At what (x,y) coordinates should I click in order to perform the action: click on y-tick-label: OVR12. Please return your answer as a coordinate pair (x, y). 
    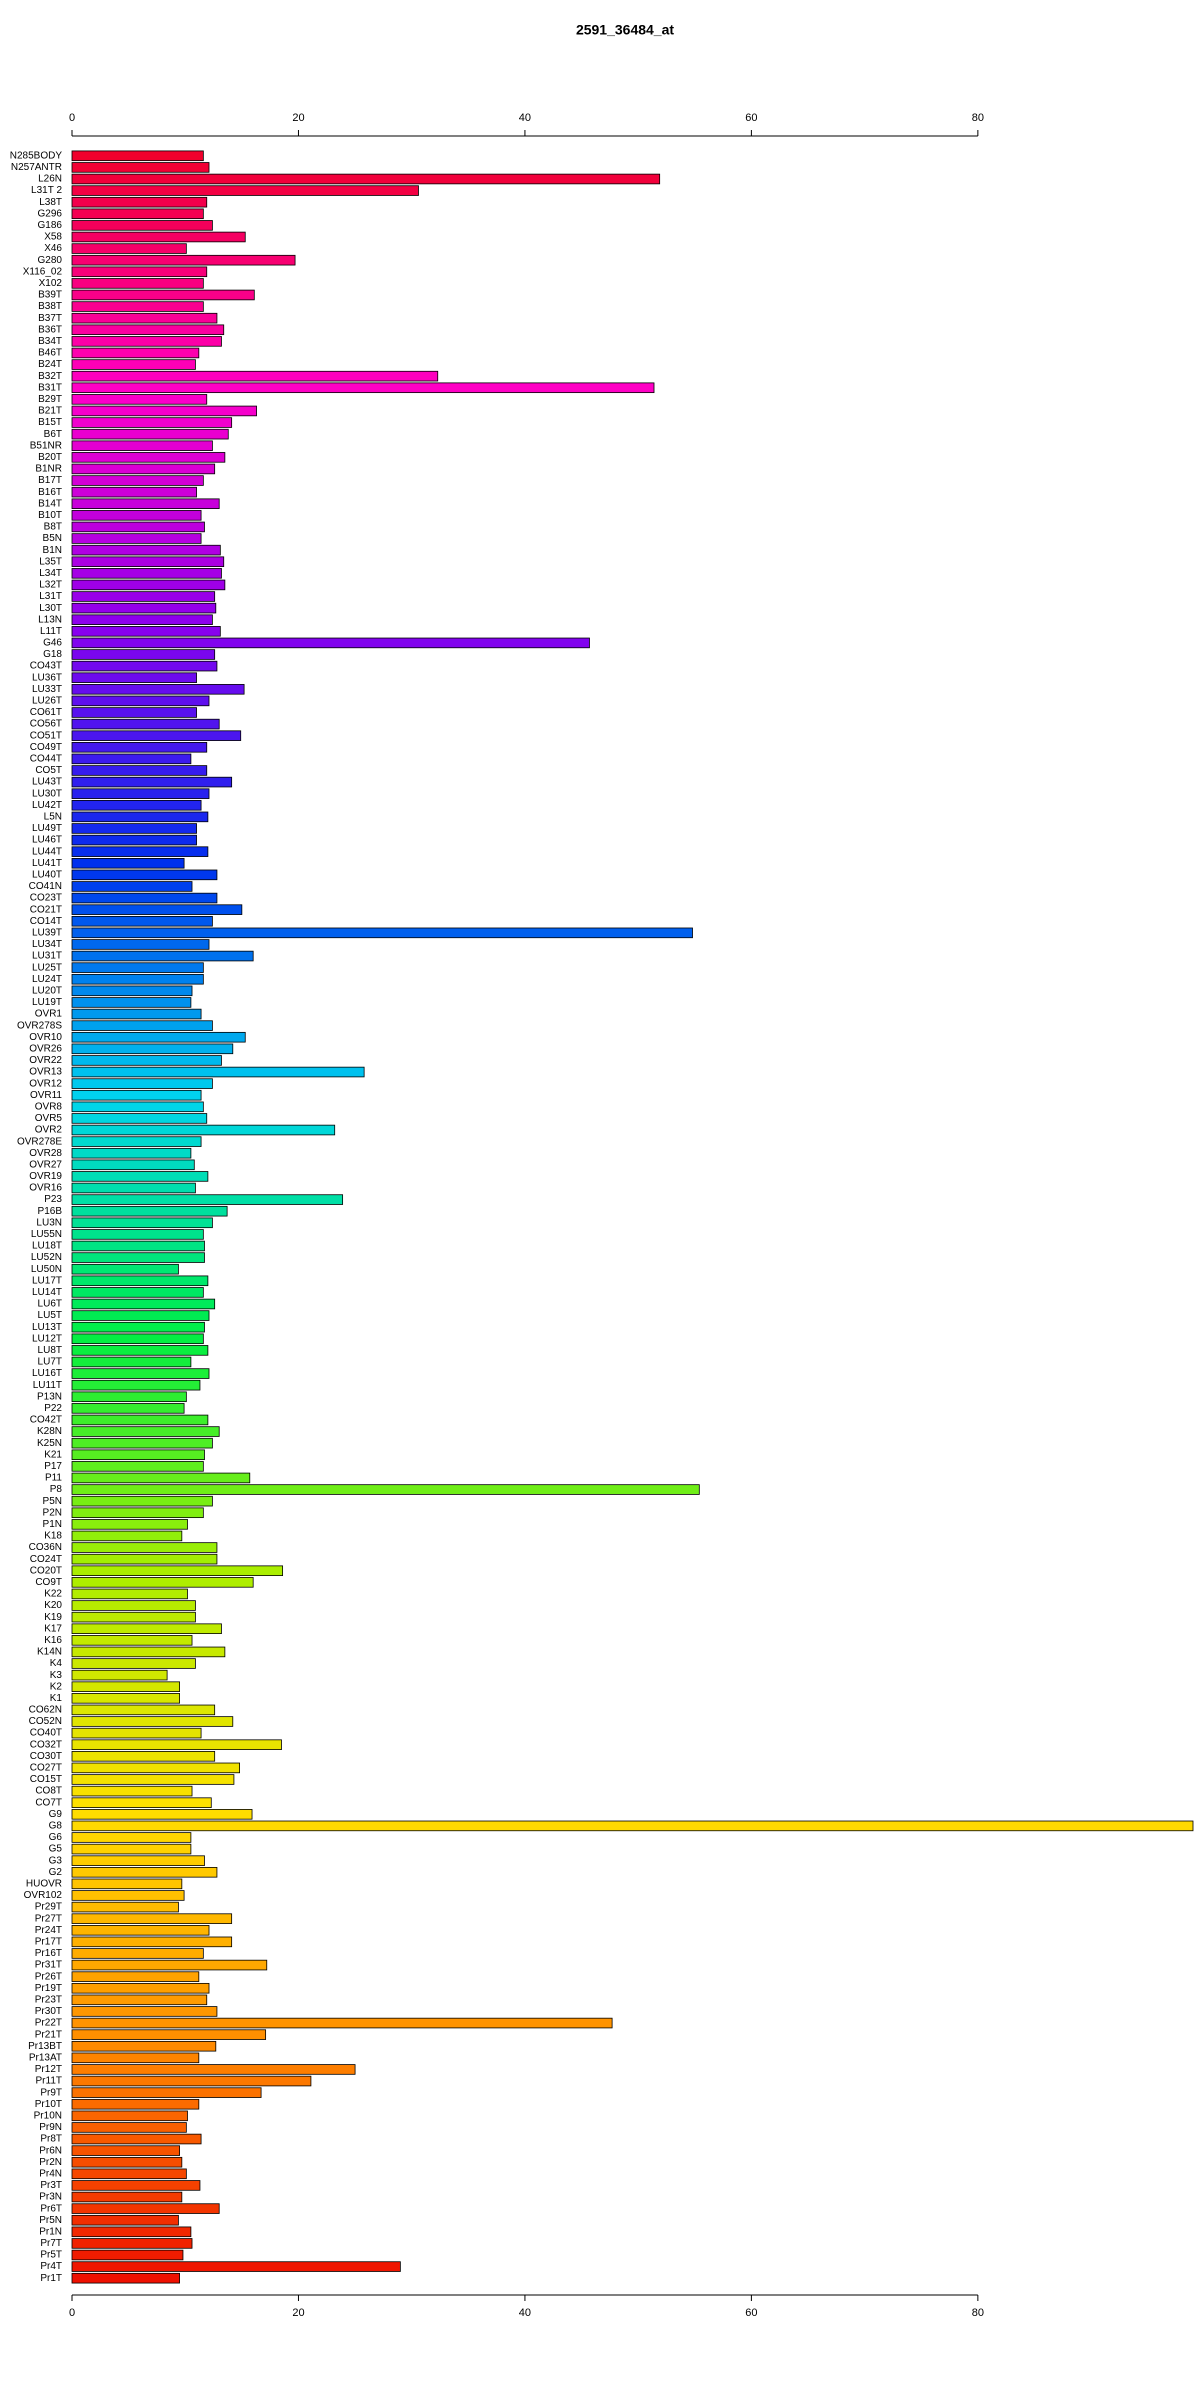
    Looking at the image, I should click on (45, 1083).